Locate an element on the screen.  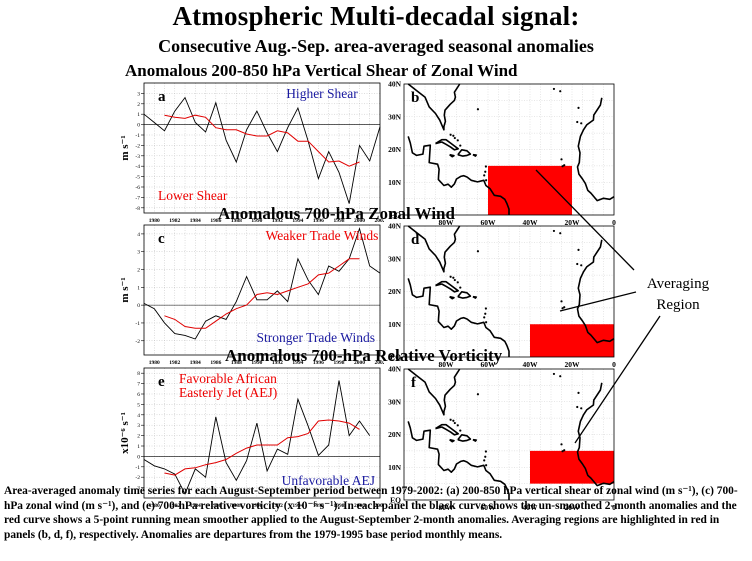
y-tick-label: 8 is located at coordinates (138, 374).